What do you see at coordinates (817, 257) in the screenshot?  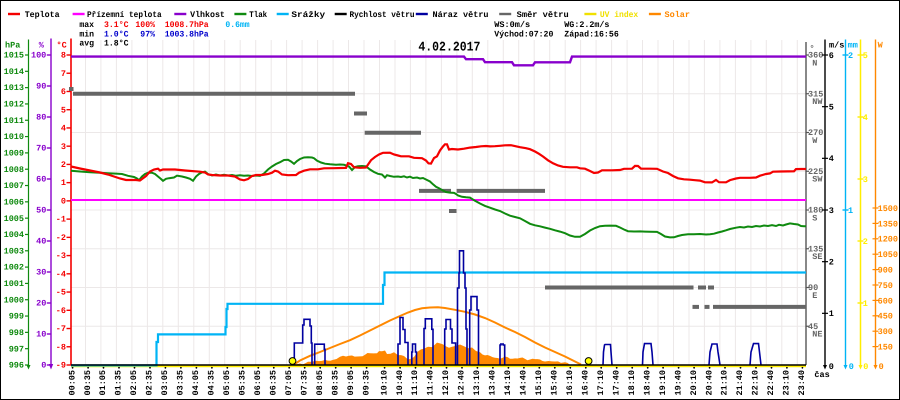 I see `svg-text: SE` at bounding box center [817, 257].